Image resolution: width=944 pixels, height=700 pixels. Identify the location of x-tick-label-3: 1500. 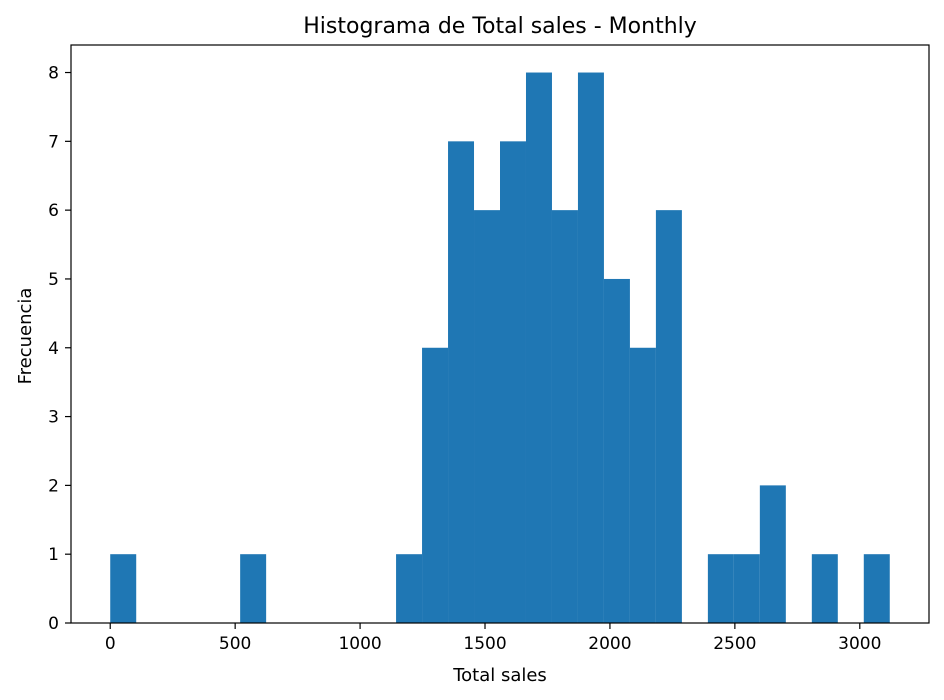
(484, 644).